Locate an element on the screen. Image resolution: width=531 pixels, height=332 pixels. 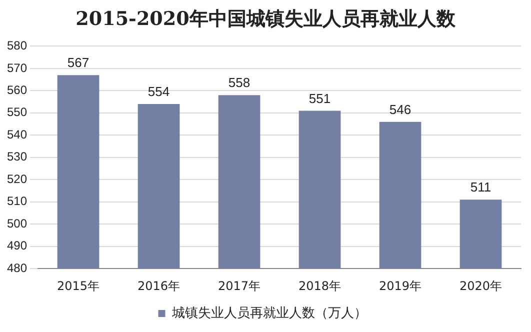
x-tick-label: 2019年 is located at coordinates (400, 285).